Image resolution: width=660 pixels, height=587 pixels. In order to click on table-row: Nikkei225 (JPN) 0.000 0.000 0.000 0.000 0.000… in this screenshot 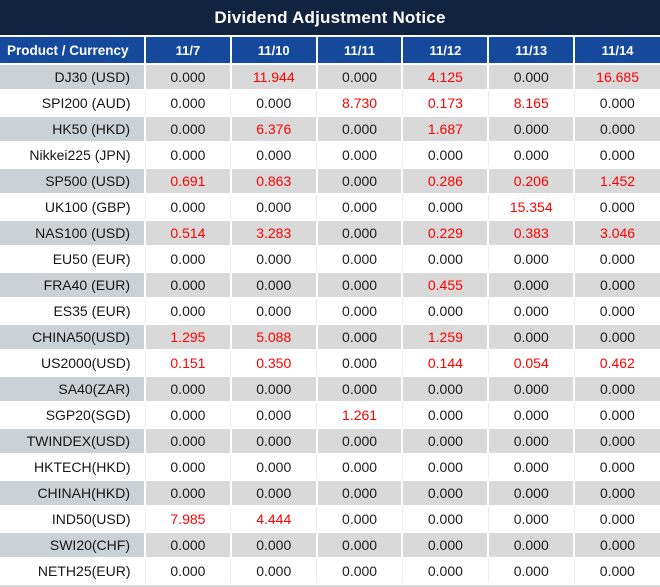, I will do `click(330, 155)`.